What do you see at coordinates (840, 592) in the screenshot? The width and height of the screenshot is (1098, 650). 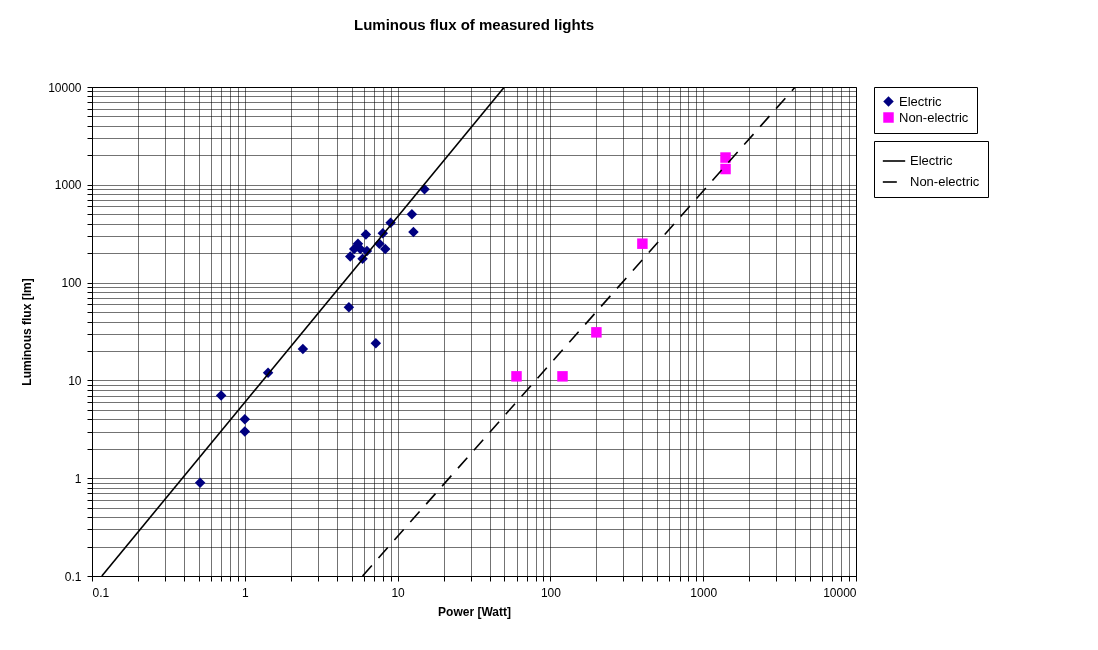 I see `x-tick-label: 10000` at bounding box center [840, 592].